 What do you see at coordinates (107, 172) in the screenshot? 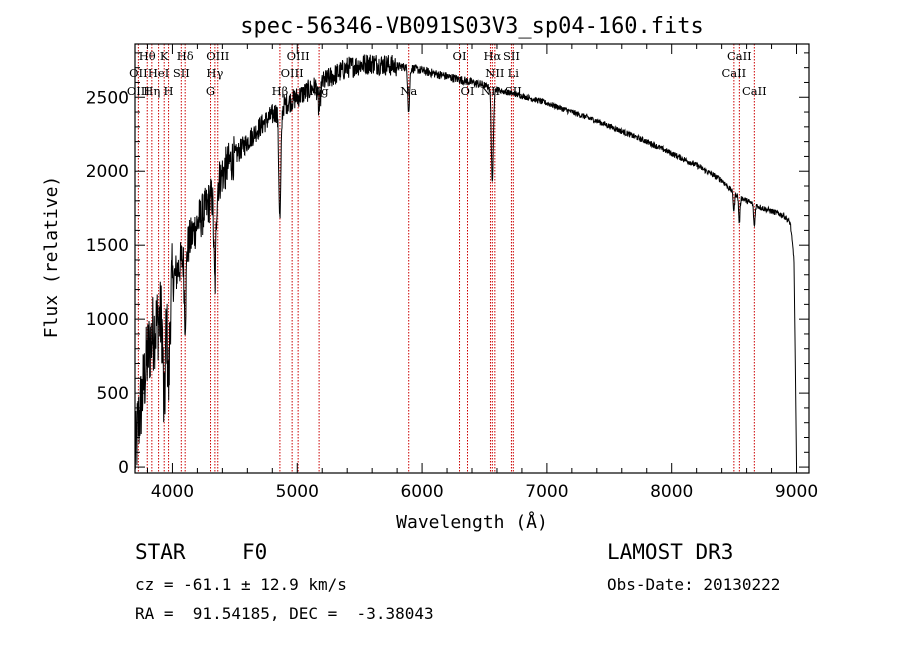
I see `y-tick-label: 2000` at bounding box center [107, 172].